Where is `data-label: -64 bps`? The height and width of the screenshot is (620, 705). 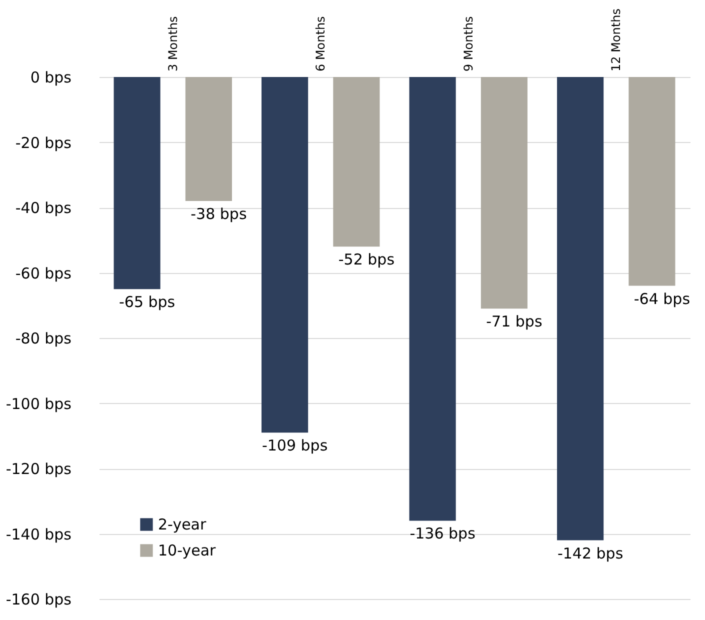 data-label: -64 bps is located at coordinates (662, 299).